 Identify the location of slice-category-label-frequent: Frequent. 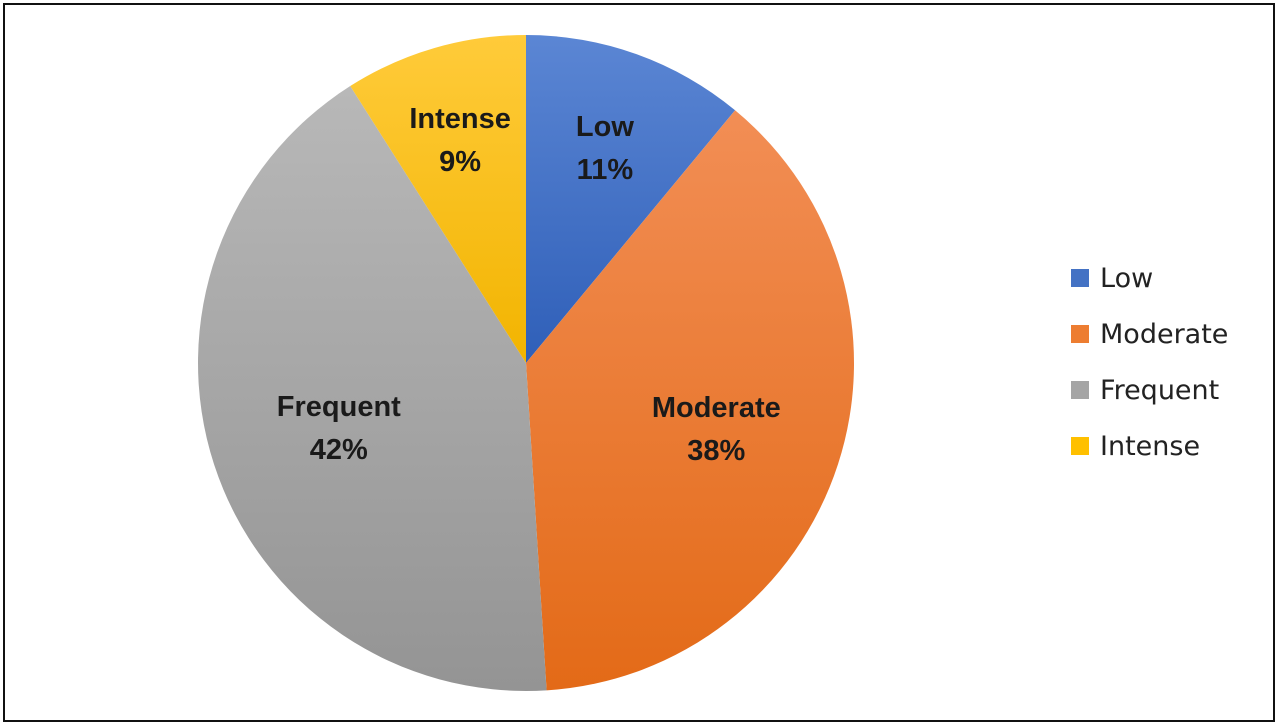
(339, 407).